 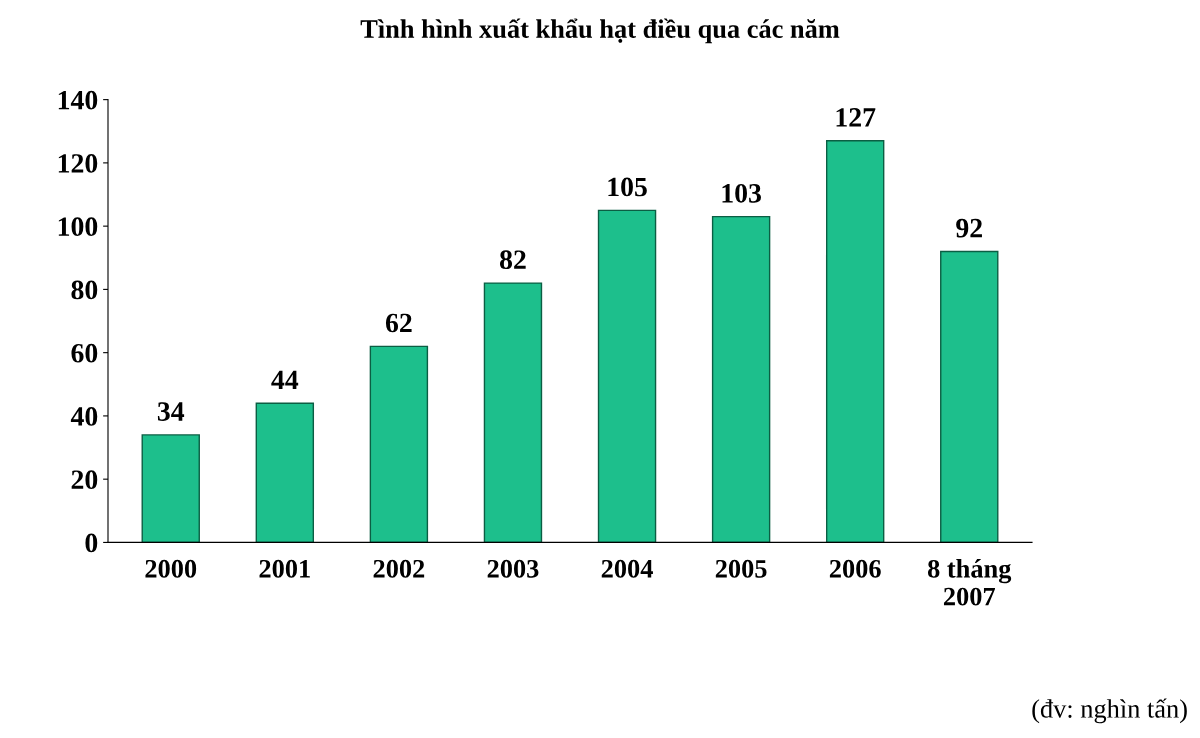 What do you see at coordinates (600, 31) in the screenshot?
I see `chart-title: Tình hình xuất khẩu hạt điều qua các năm` at bounding box center [600, 31].